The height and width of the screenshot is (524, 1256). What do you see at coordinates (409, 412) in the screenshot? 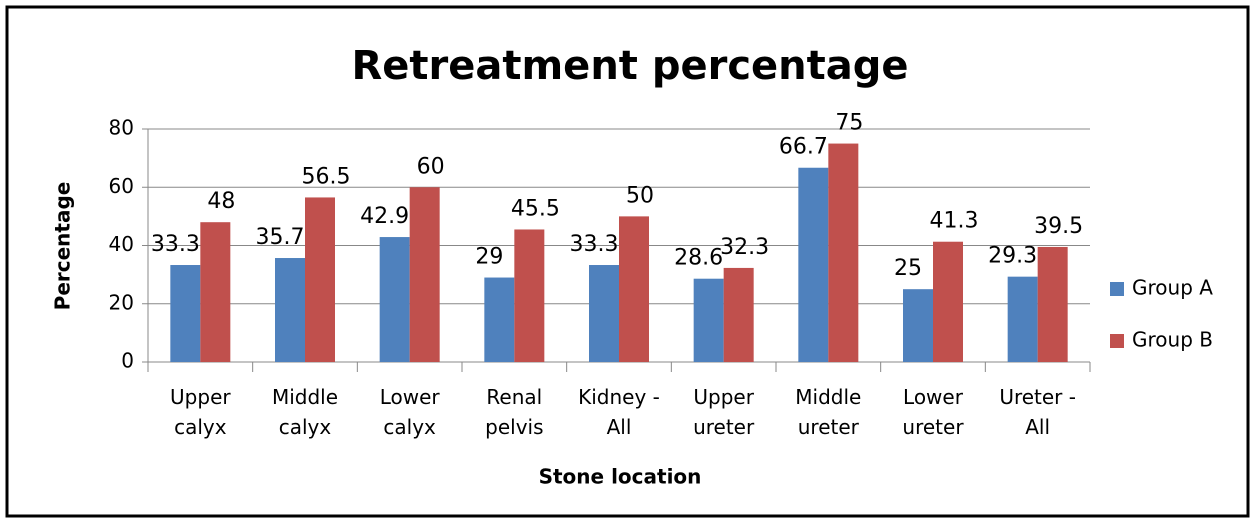
I see `x-tick-label: Lower calyx` at bounding box center [409, 412].